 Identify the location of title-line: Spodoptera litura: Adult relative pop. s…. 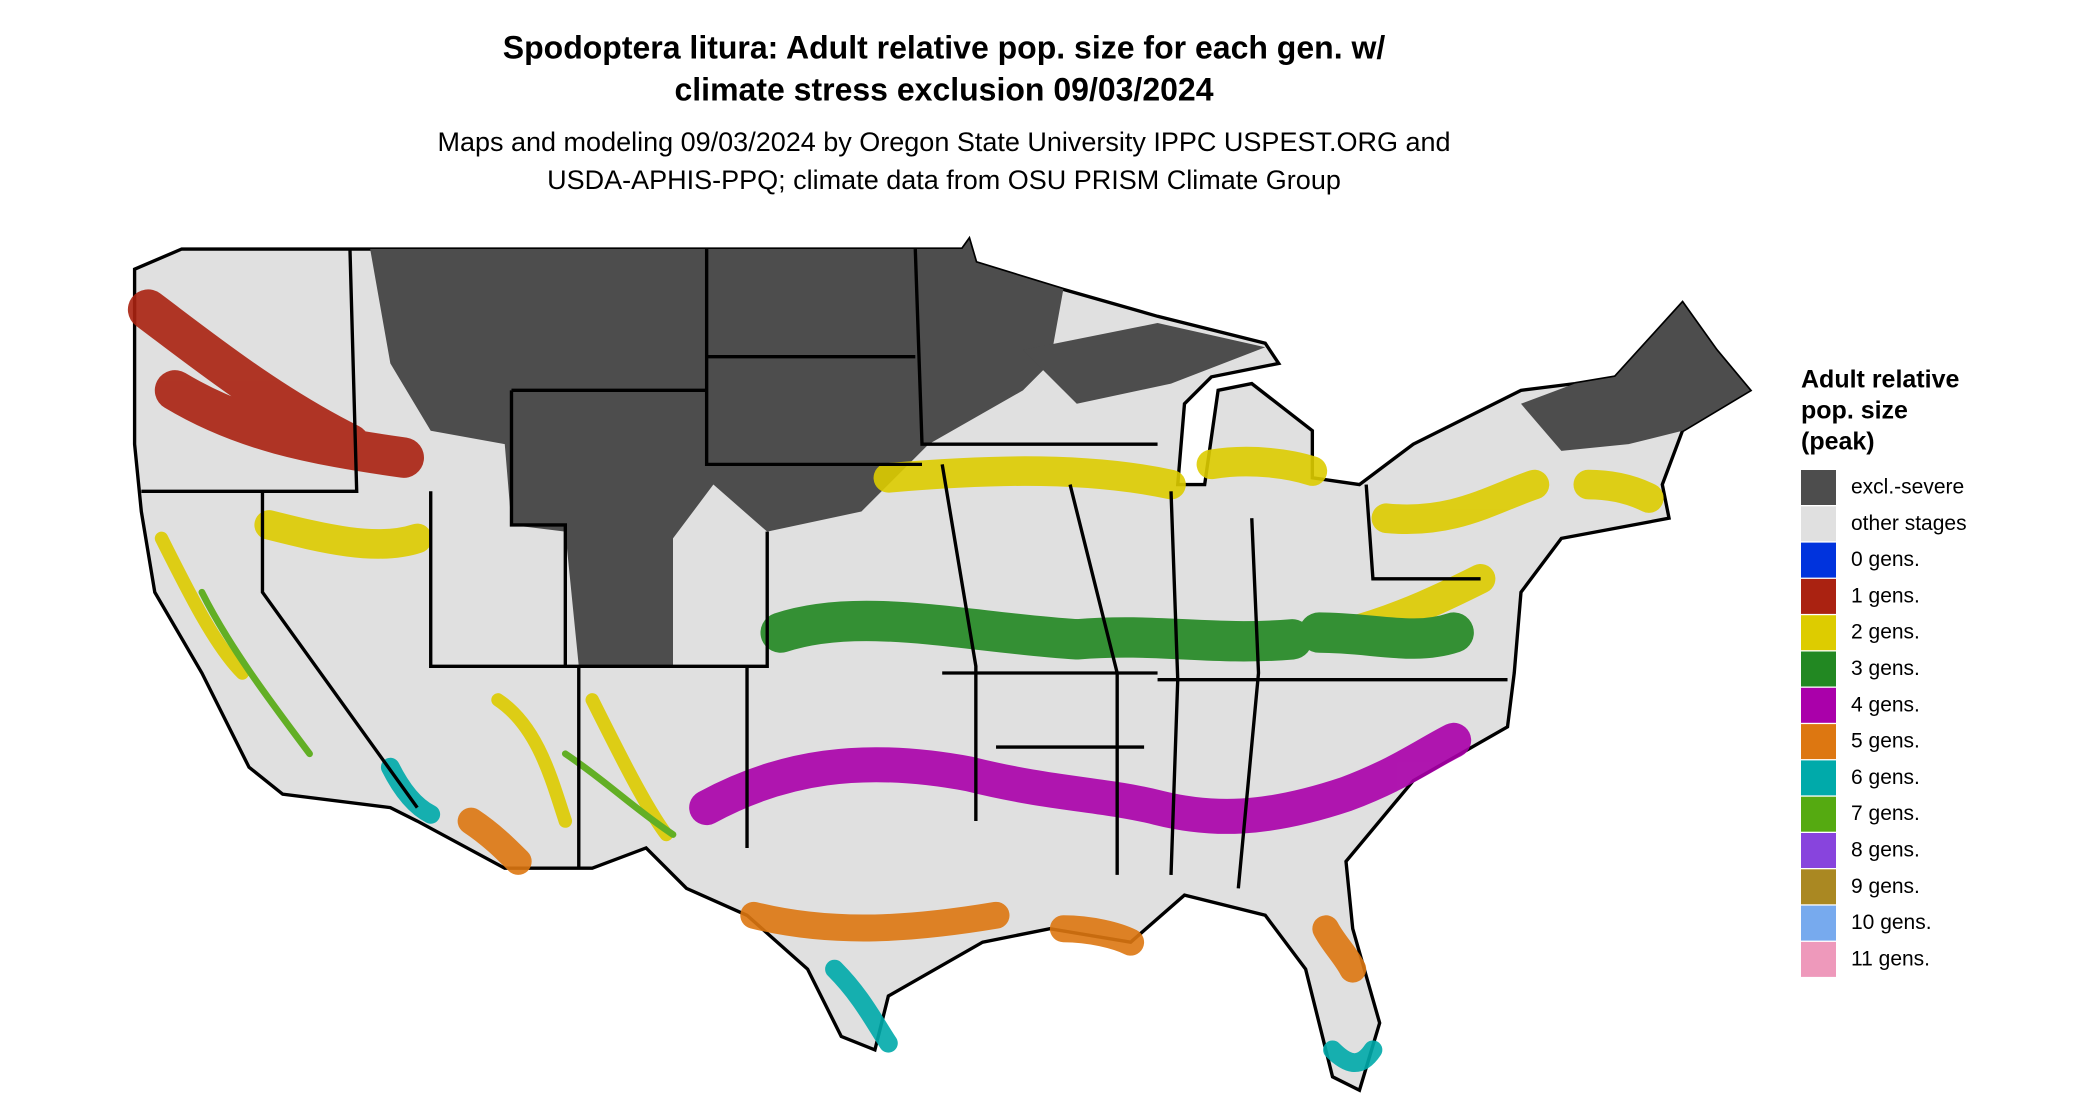
(944, 47).